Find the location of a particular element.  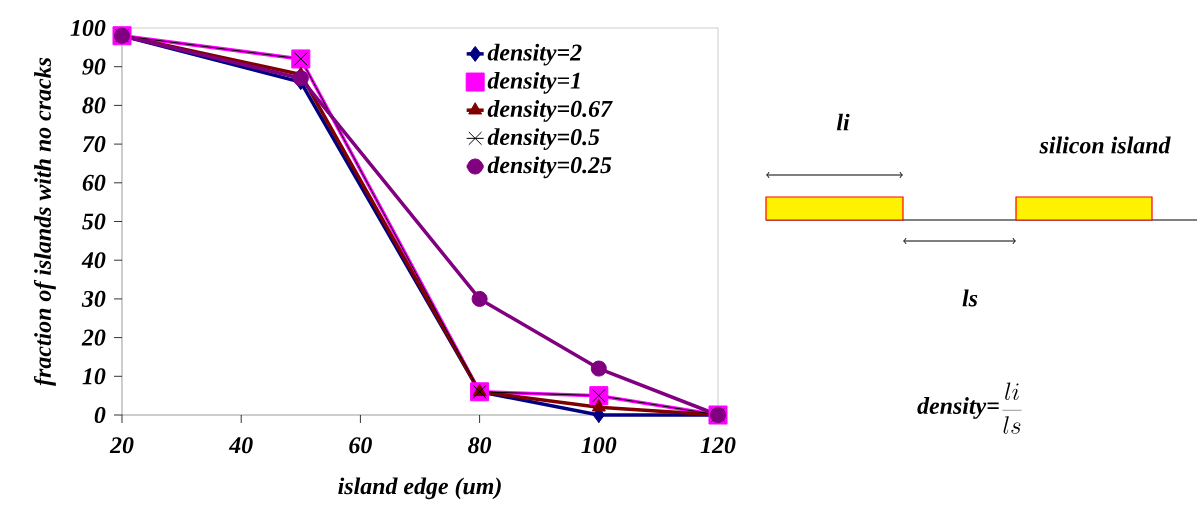

y-tick-label: 20 is located at coordinates (93, 337).